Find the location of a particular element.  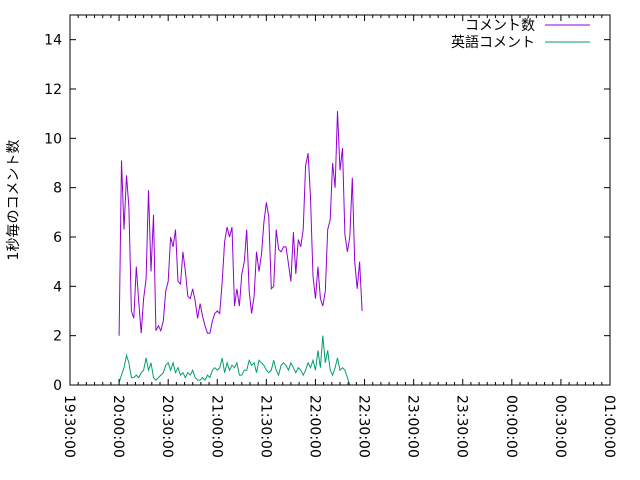

y-tick-label: 2 is located at coordinates (57, 337).